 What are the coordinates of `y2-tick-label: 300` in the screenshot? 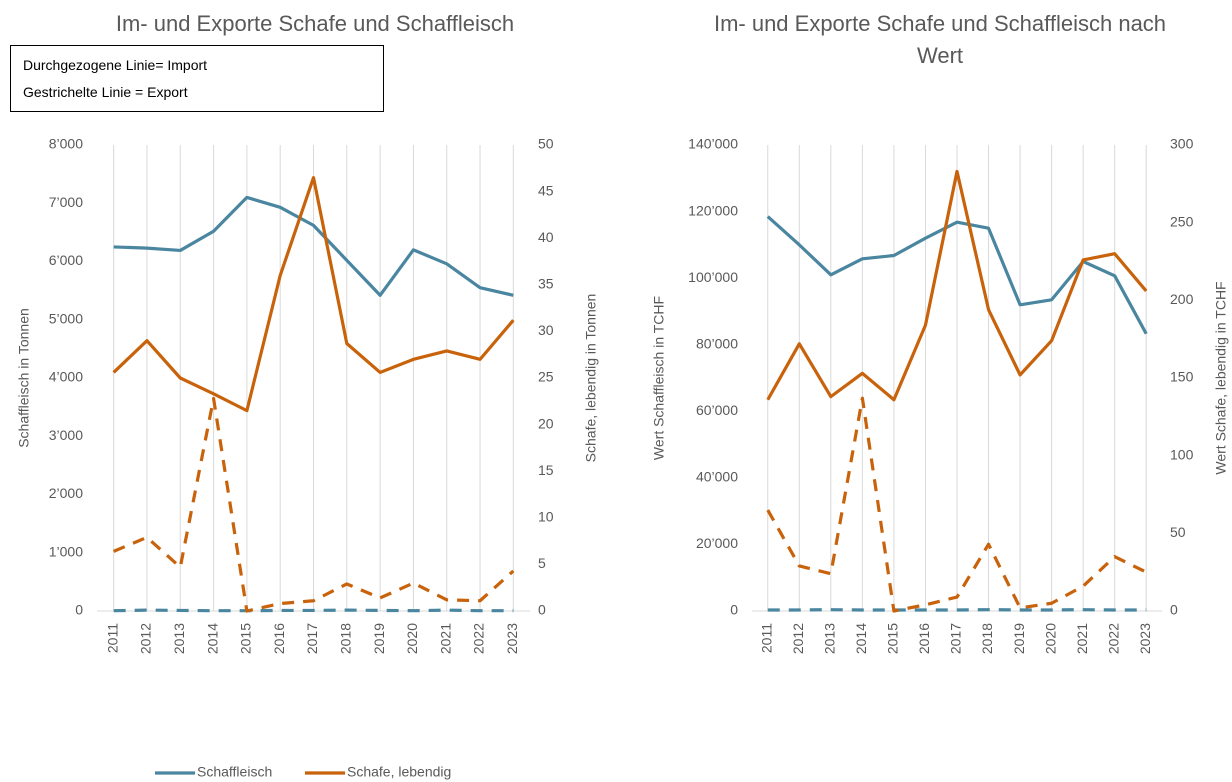 It's located at (1182, 144).